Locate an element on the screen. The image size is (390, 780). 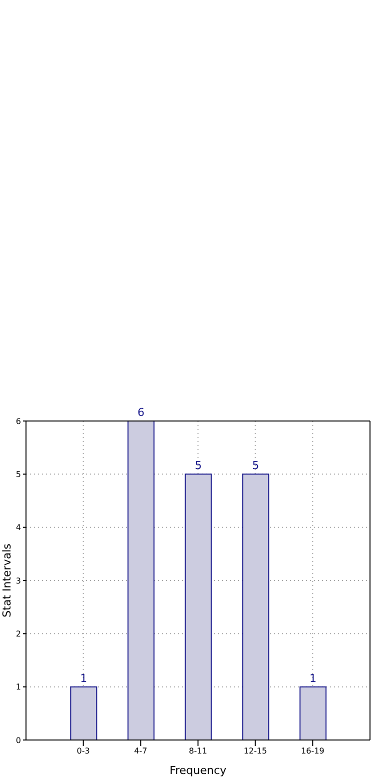
y-tick-label: 4 is located at coordinates (18, 527).